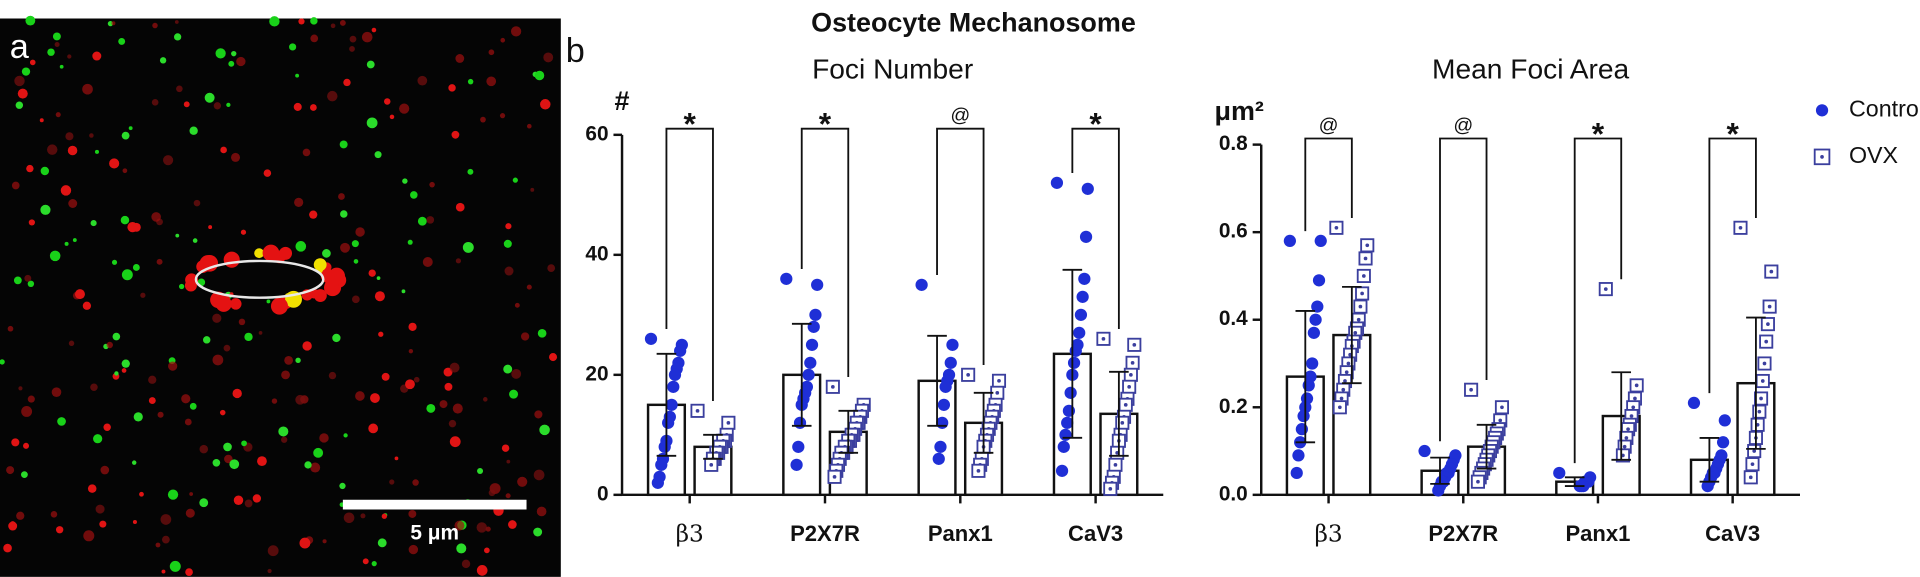  I want to click on significance-label: @, so click(1463, 125).